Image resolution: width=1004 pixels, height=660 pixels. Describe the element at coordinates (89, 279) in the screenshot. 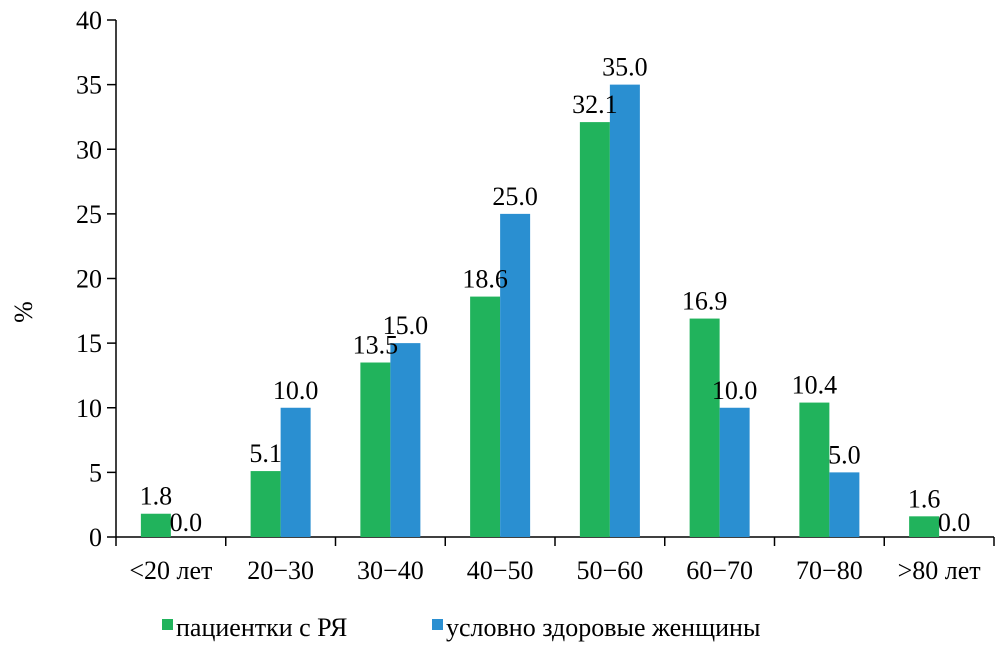

I see `y-tick-label: 20` at that location.